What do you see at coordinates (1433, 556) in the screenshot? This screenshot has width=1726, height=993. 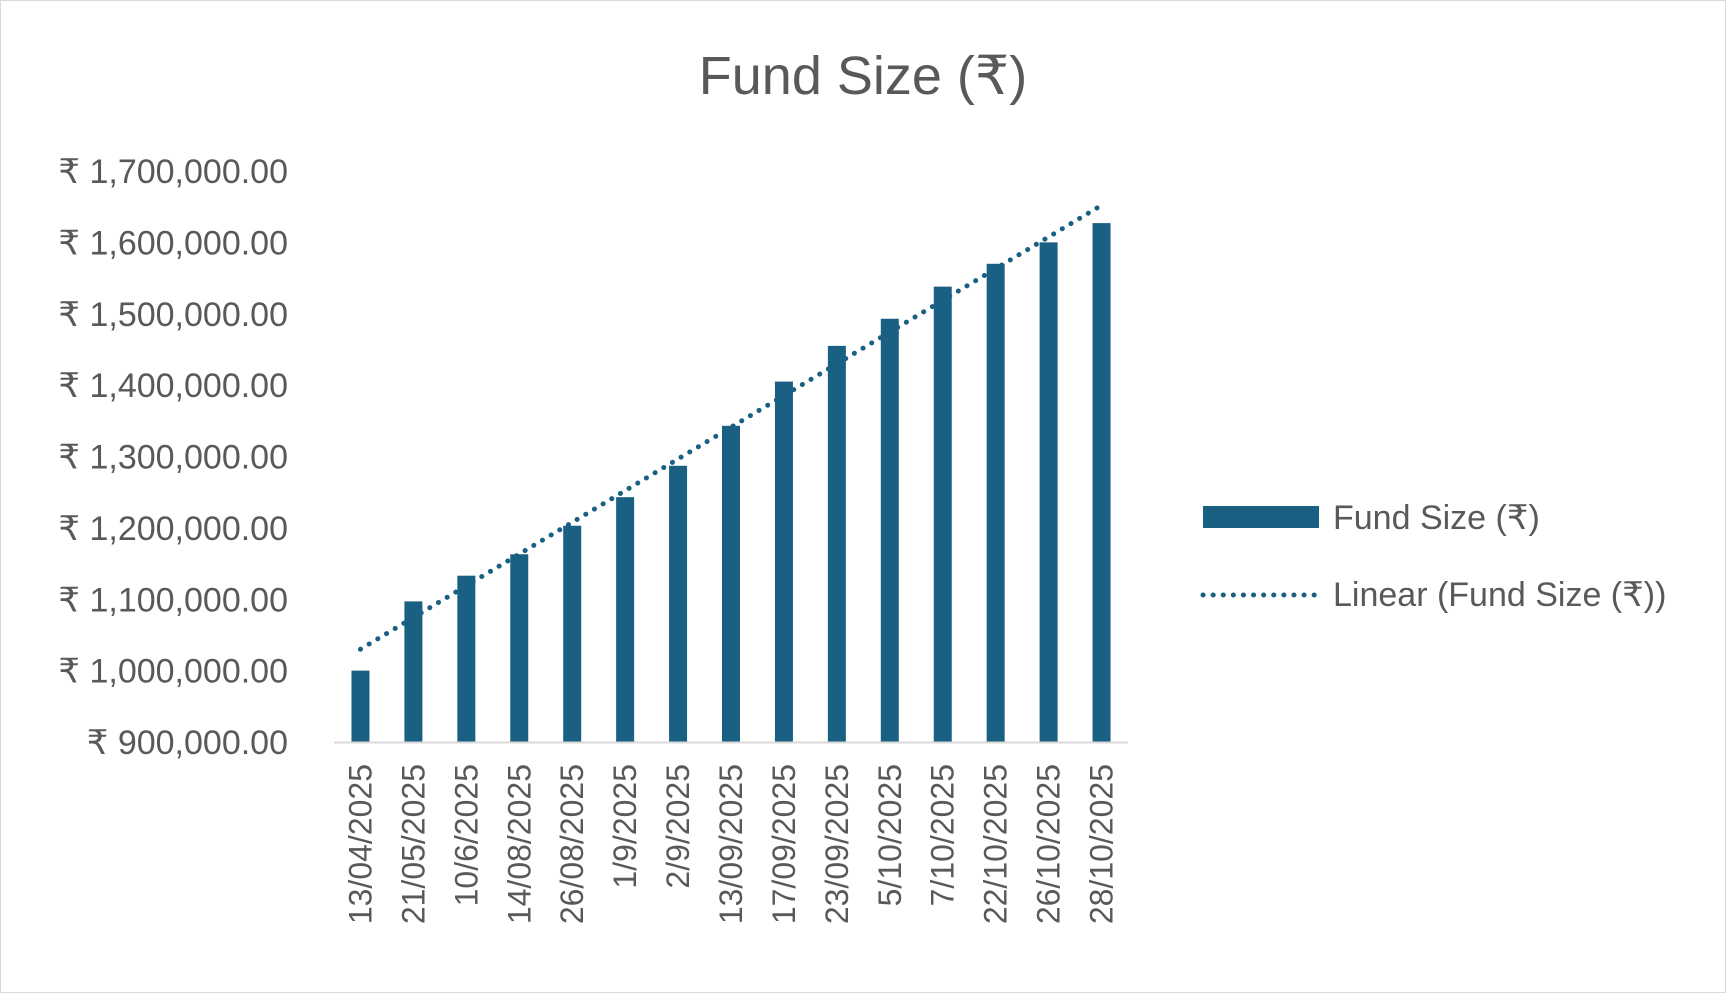 I see `legend: Fund Size (₹) Linear (Fund Size (₹))` at bounding box center [1433, 556].